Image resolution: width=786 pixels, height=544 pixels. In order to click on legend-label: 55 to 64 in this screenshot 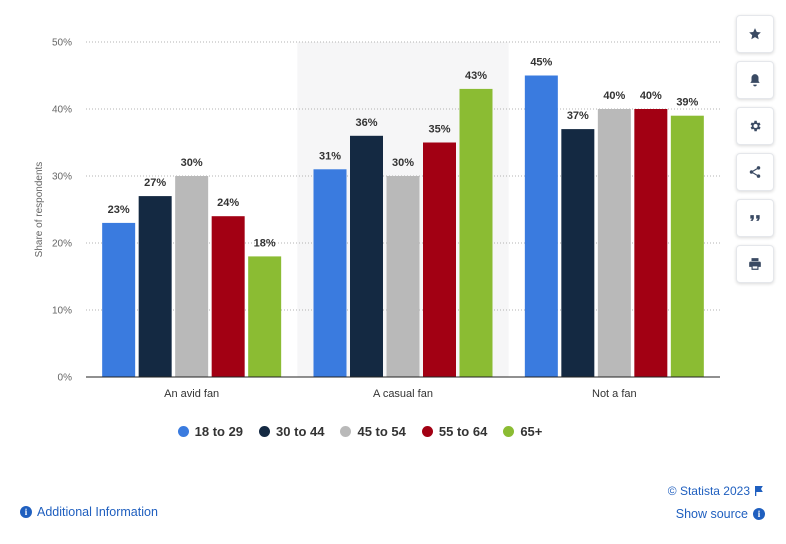, I will do `click(463, 431)`.